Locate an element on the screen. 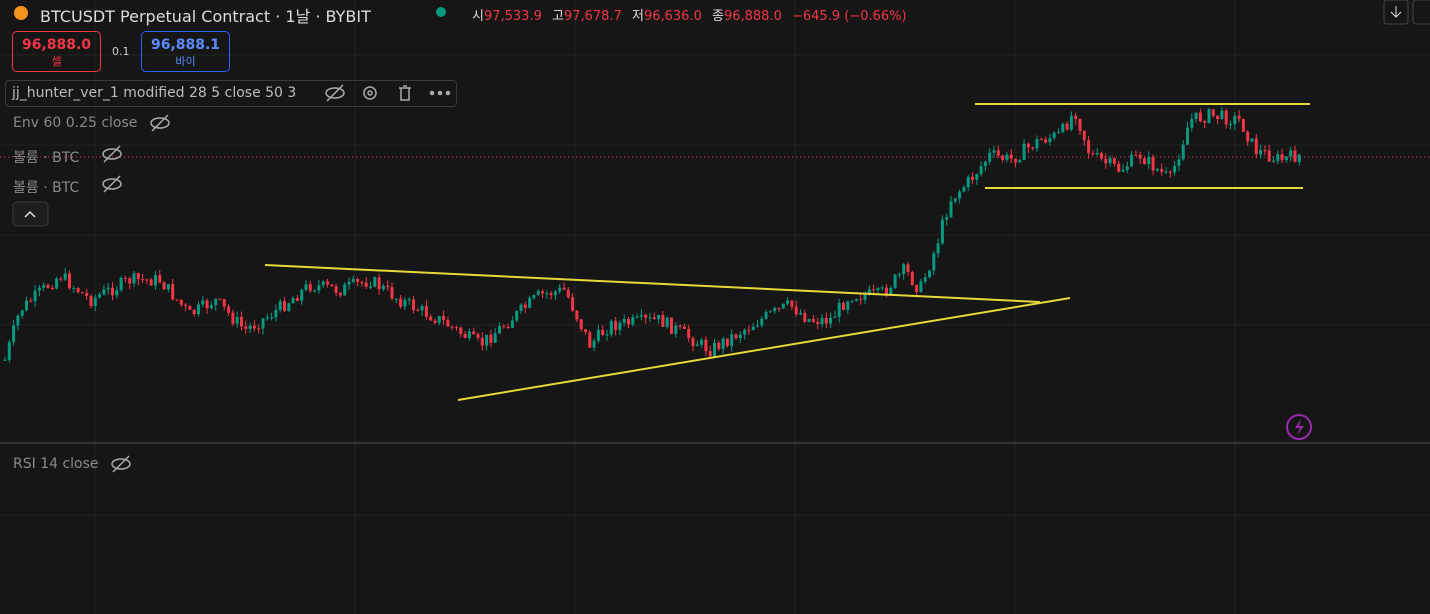 Image resolution: width=1430 pixels, height=614 pixels. btc-icon is located at coordinates (21, 13).